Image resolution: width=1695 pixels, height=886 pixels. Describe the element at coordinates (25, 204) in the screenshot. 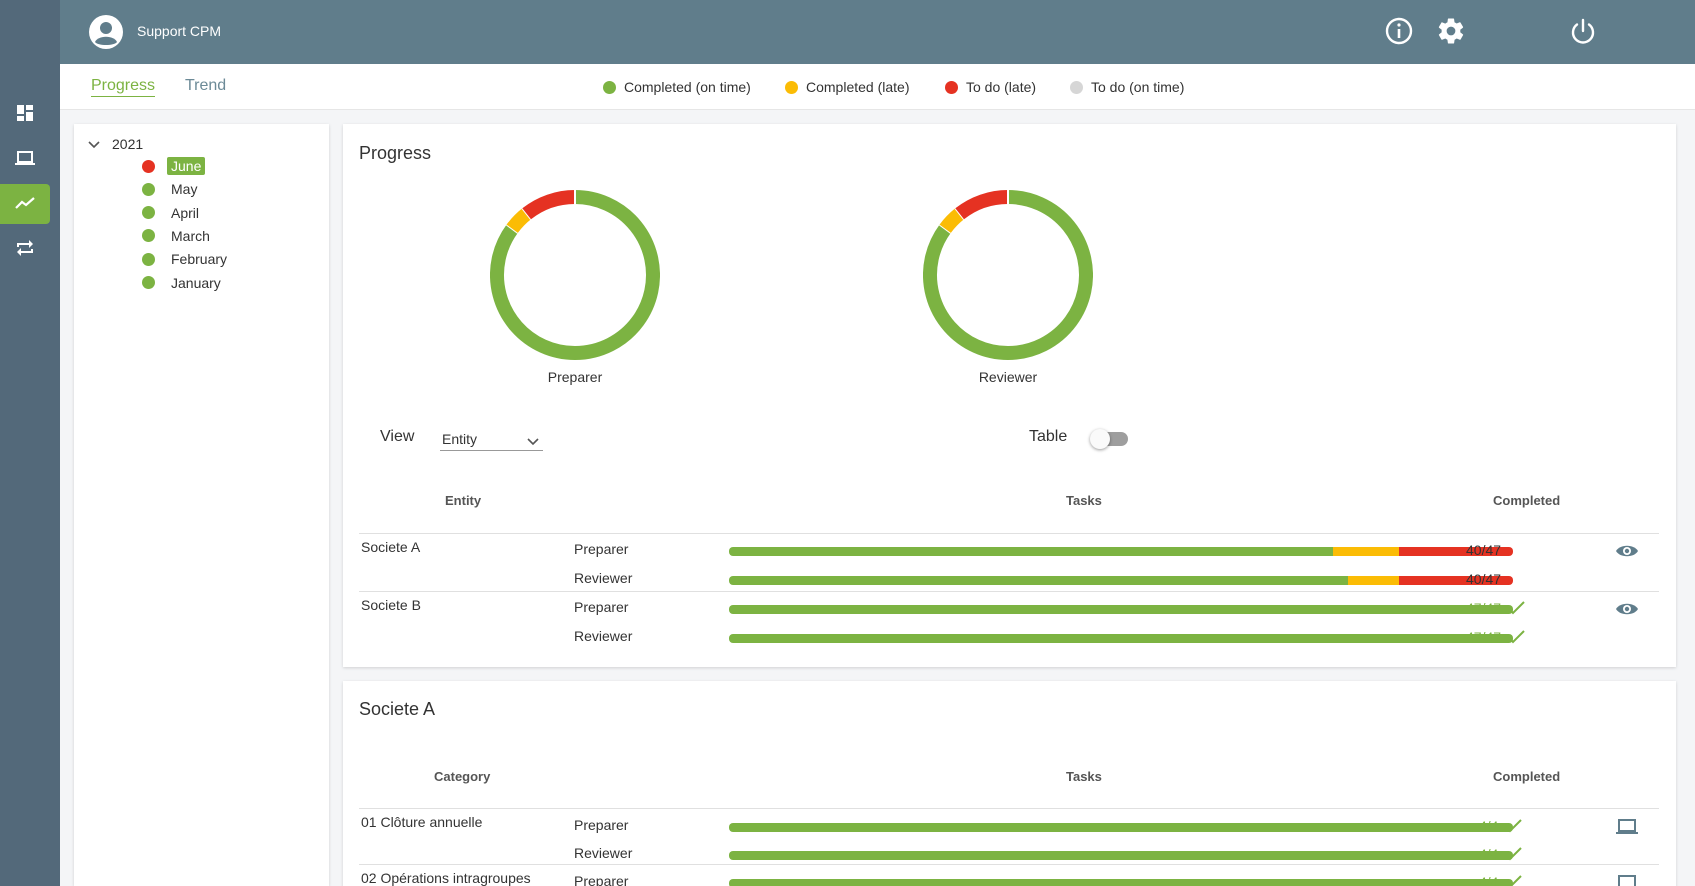

I see `sidebar-item-progress` at that location.